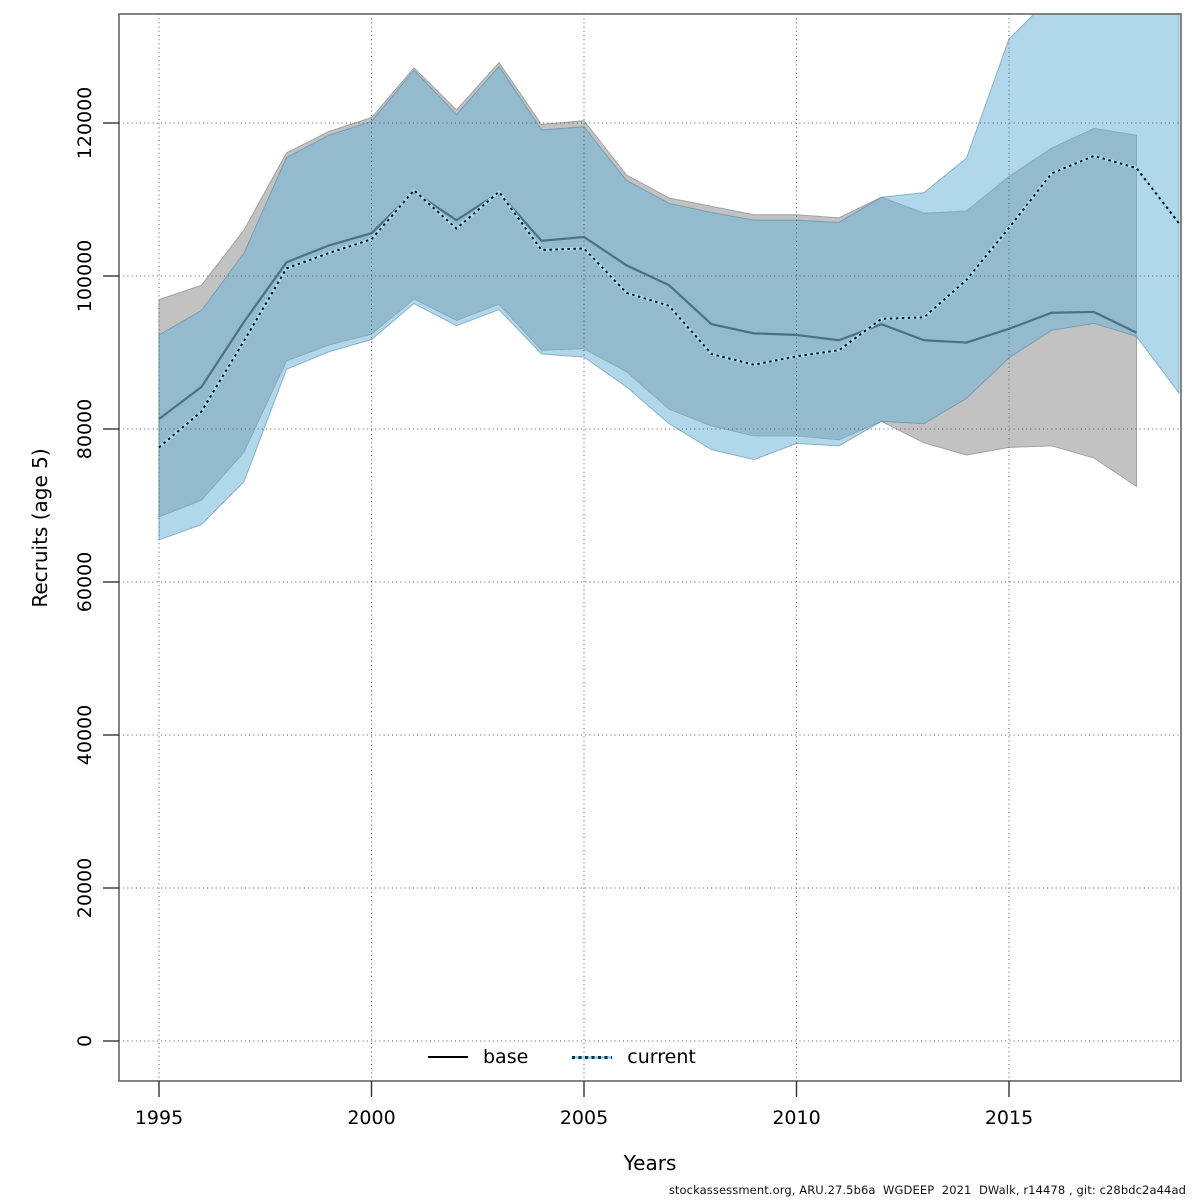 The image size is (1200, 1200). What do you see at coordinates (562, 1057) in the screenshot?
I see `legend: base current` at bounding box center [562, 1057].